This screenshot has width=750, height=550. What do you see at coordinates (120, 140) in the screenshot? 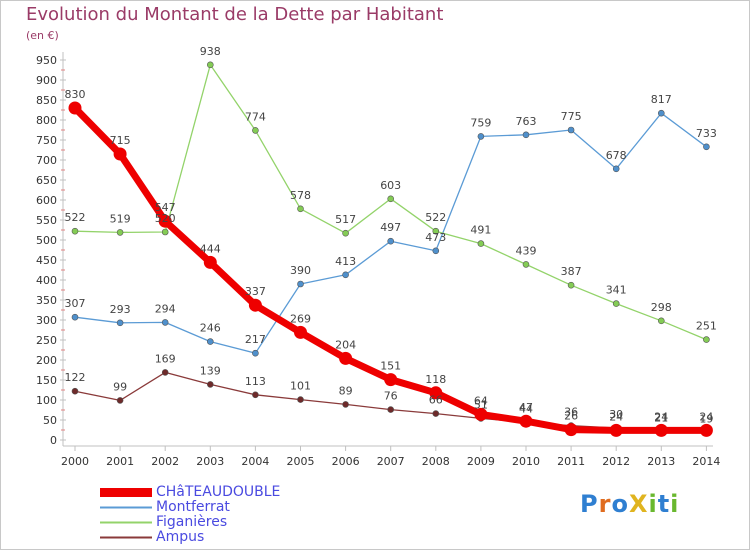
I see `data-label: 715` at bounding box center [120, 140].